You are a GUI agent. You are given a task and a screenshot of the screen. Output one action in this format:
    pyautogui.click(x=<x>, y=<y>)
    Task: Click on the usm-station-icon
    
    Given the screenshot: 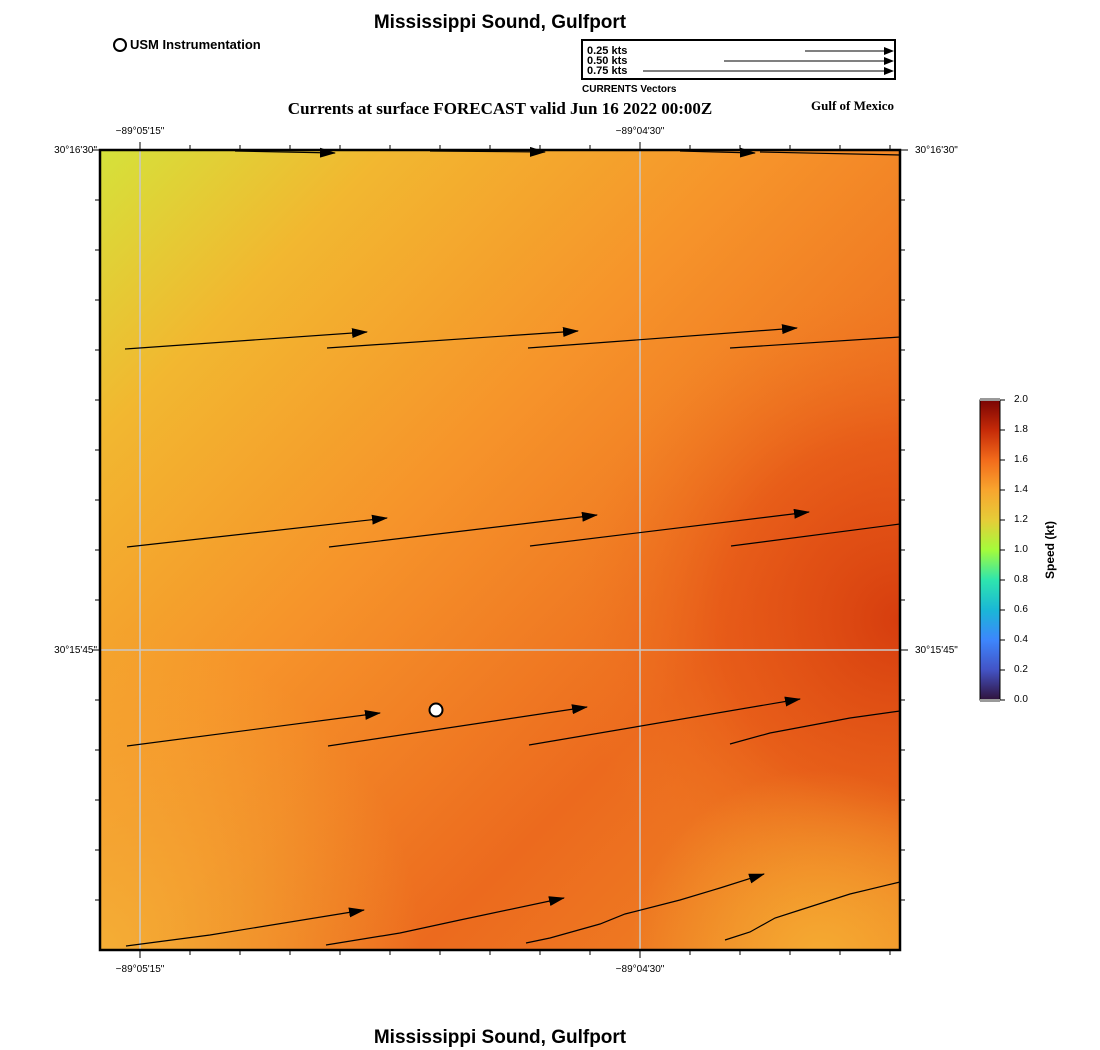 What is the action you would take?
    pyautogui.click(x=436, y=710)
    